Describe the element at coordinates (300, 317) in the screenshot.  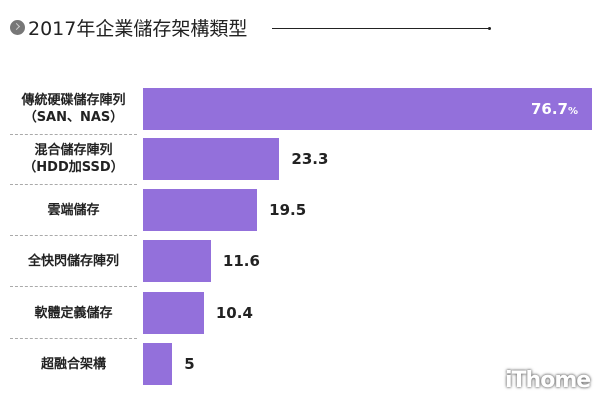
I see `bar-row: 軟體定義儲存 10.4` at that location.